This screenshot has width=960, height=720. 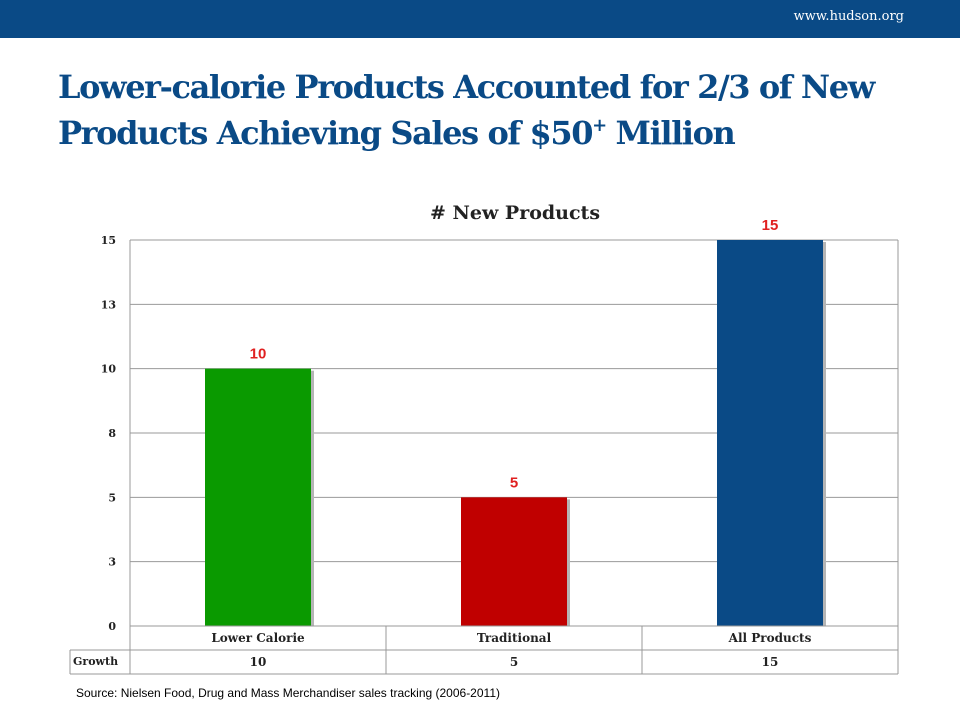 I want to click on site-url: www.hudson.org, so click(x=848, y=16).